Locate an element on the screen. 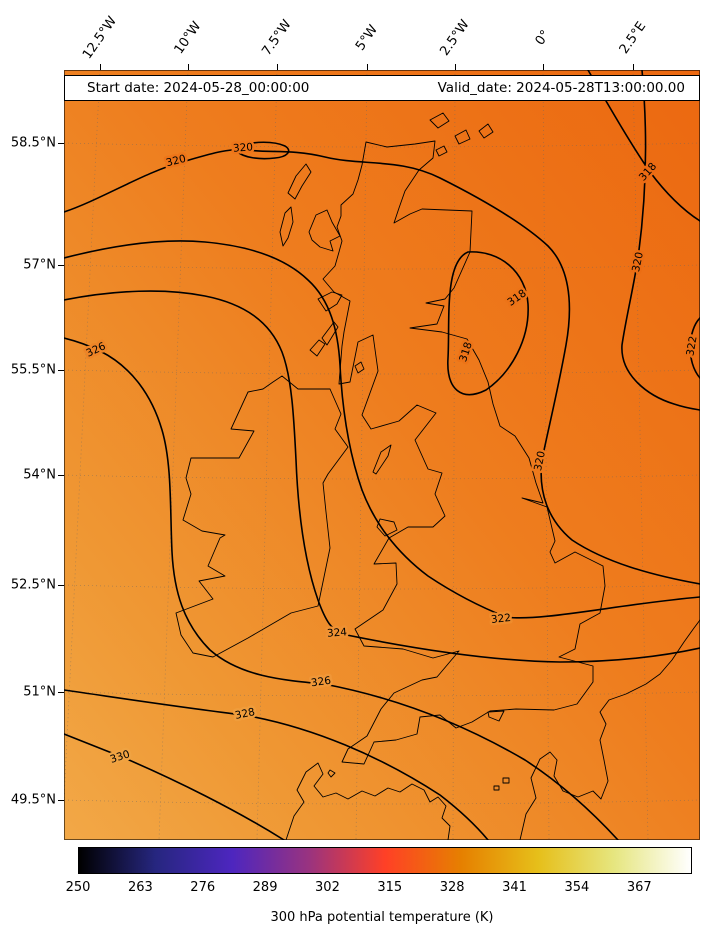 The width and height of the screenshot is (716, 949). lat-tick-label: 57°N is located at coordinates (39, 265).